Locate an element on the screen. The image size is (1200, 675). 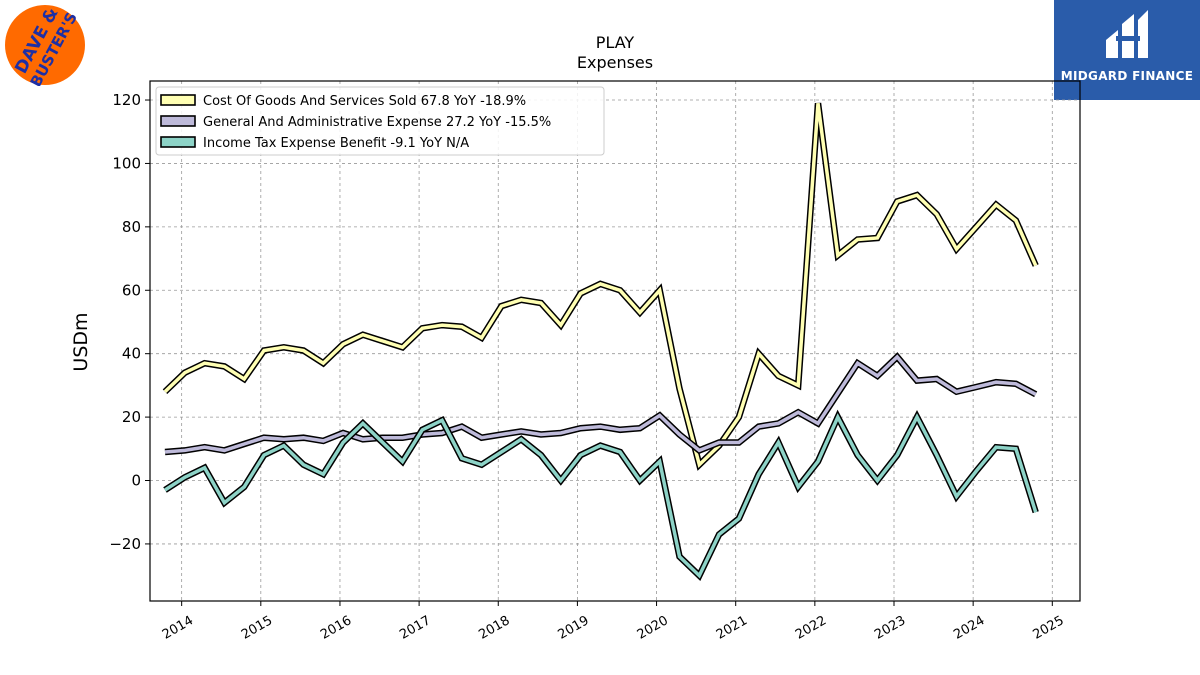
midgard-emblem-icon is located at coordinates (1127, 34).